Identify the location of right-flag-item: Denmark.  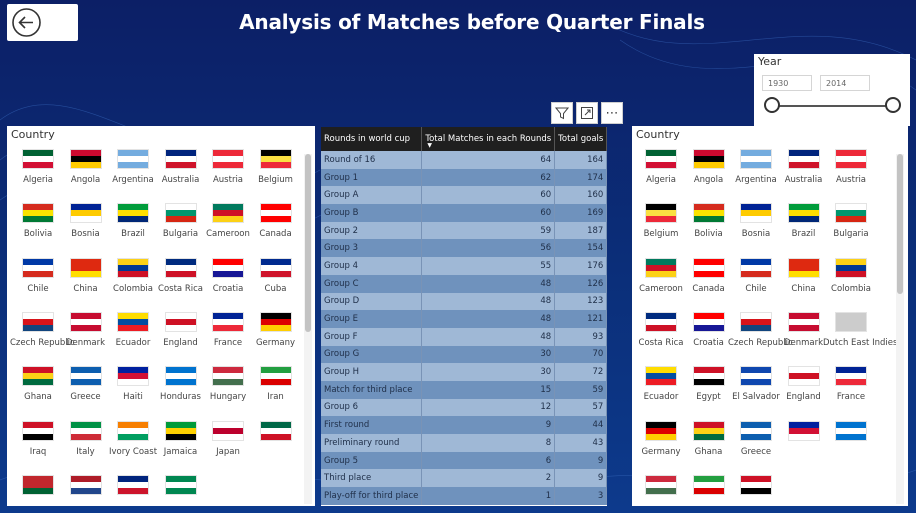
(804, 330).